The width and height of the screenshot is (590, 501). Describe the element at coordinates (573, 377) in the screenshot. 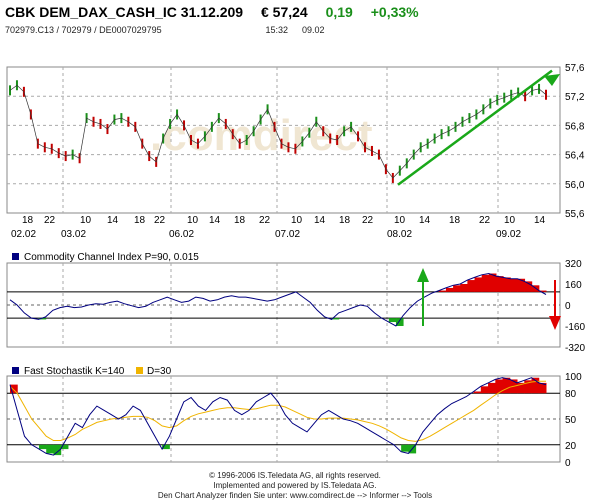

I see `y-tick-label: 100` at that location.